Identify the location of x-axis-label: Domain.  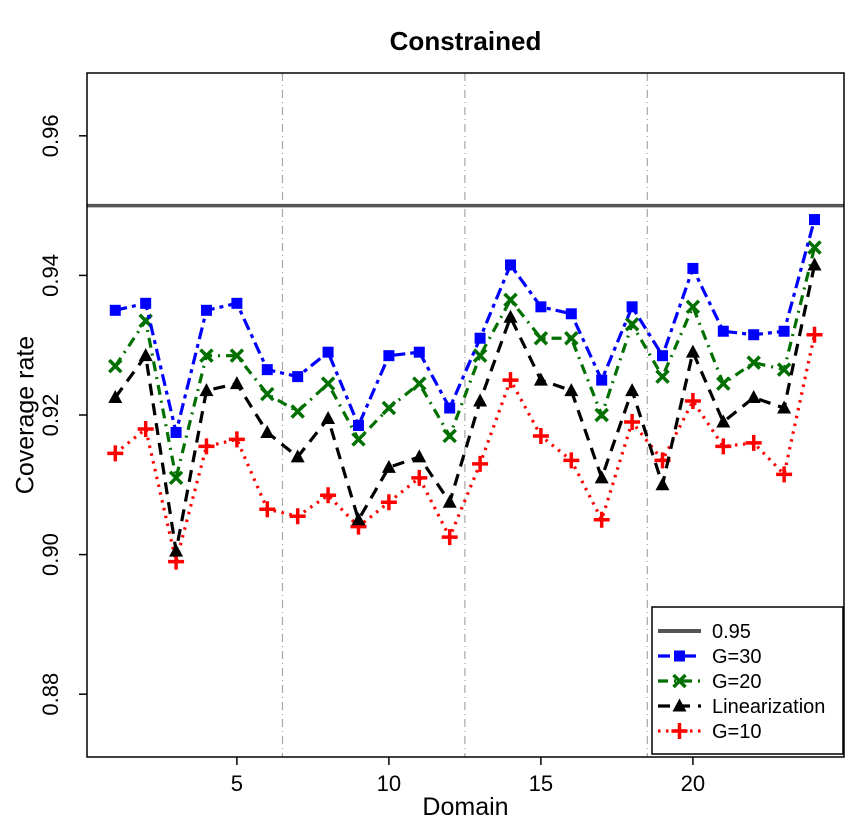
(465, 807).